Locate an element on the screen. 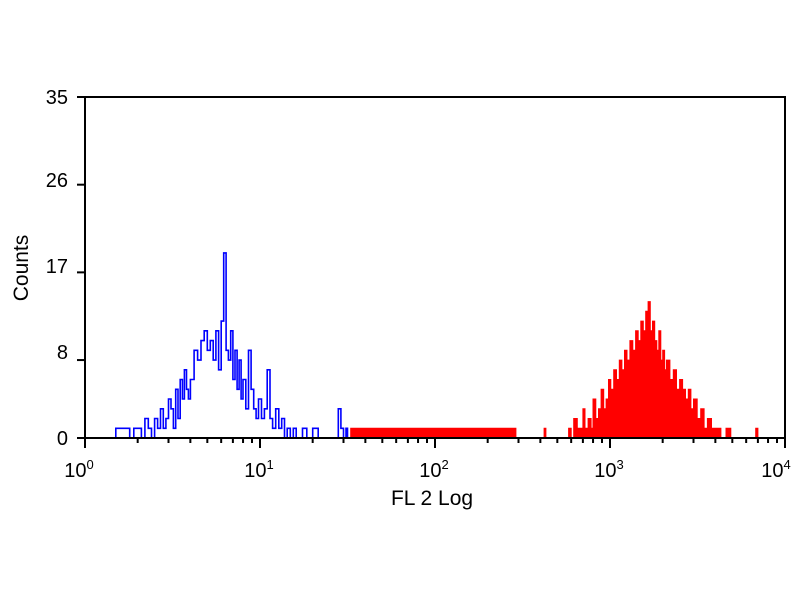 Image resolution: width=800 pixels, height=600 pixels. x-tick-label: 10¹ is located at coordinates (258, 469).